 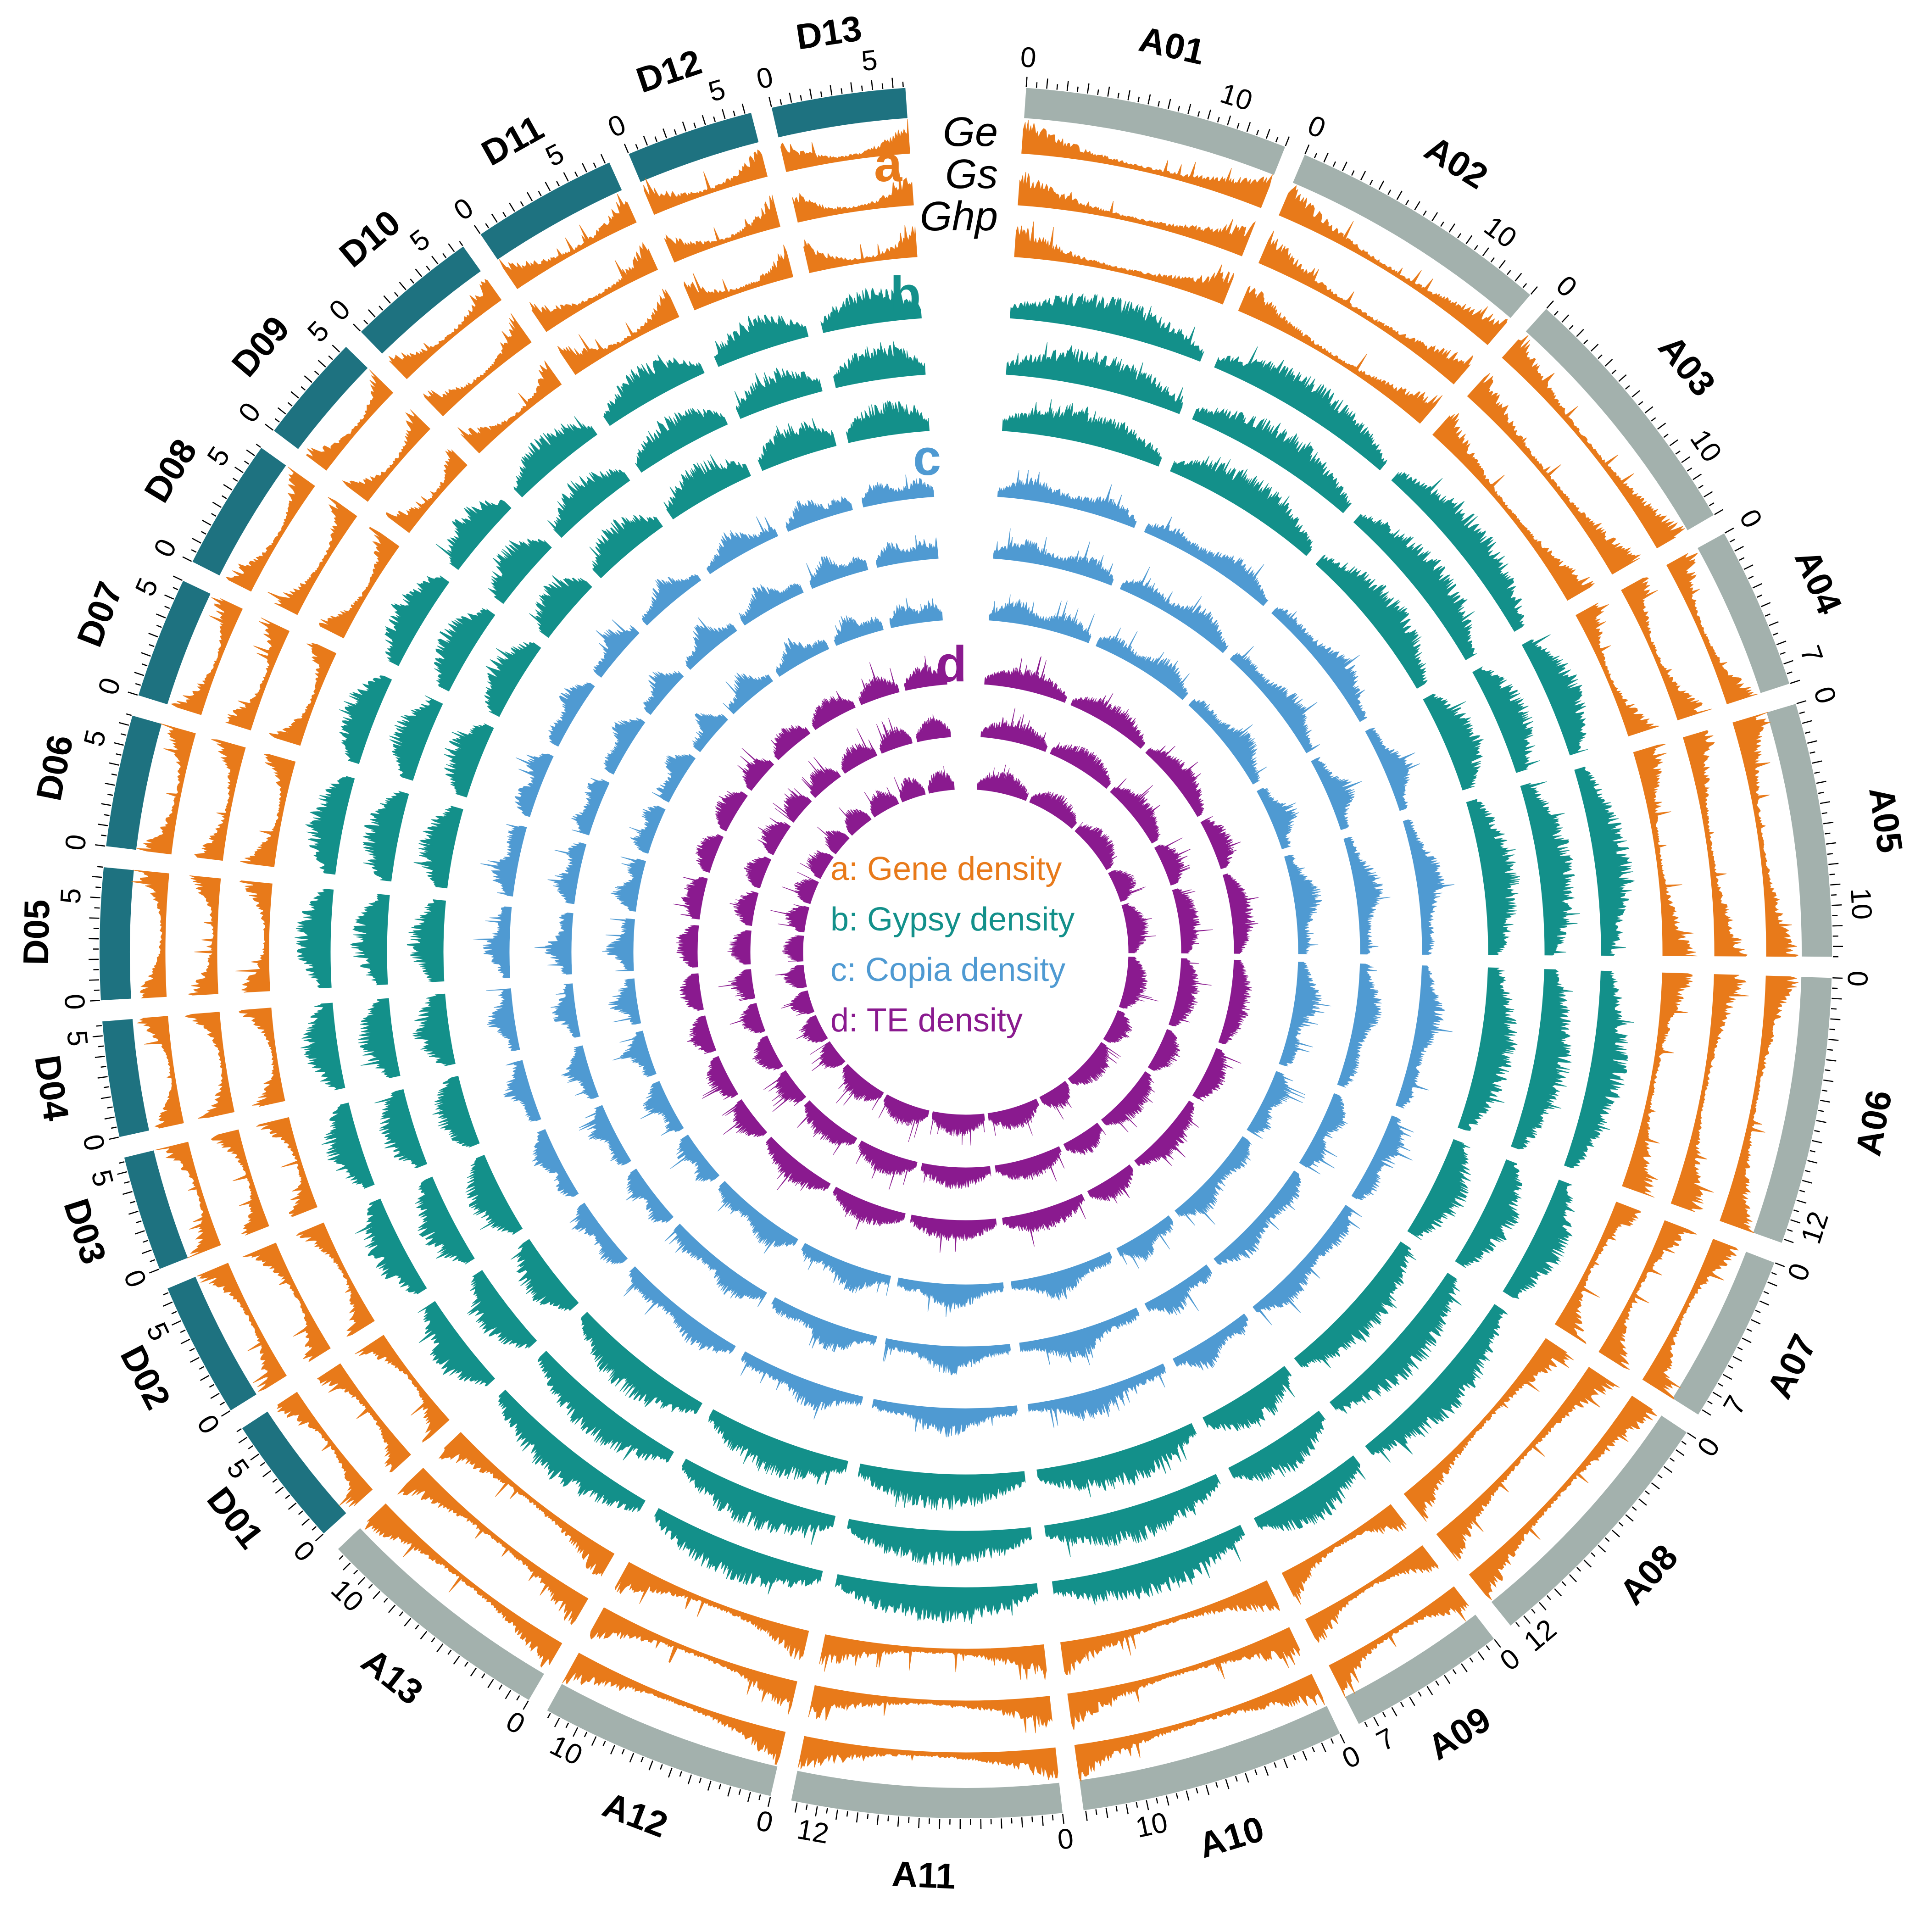 What do you see at coordinates (1566, 286) in the screenshot?
I see `tick-label: 0` at bounding box center [1566, 286].